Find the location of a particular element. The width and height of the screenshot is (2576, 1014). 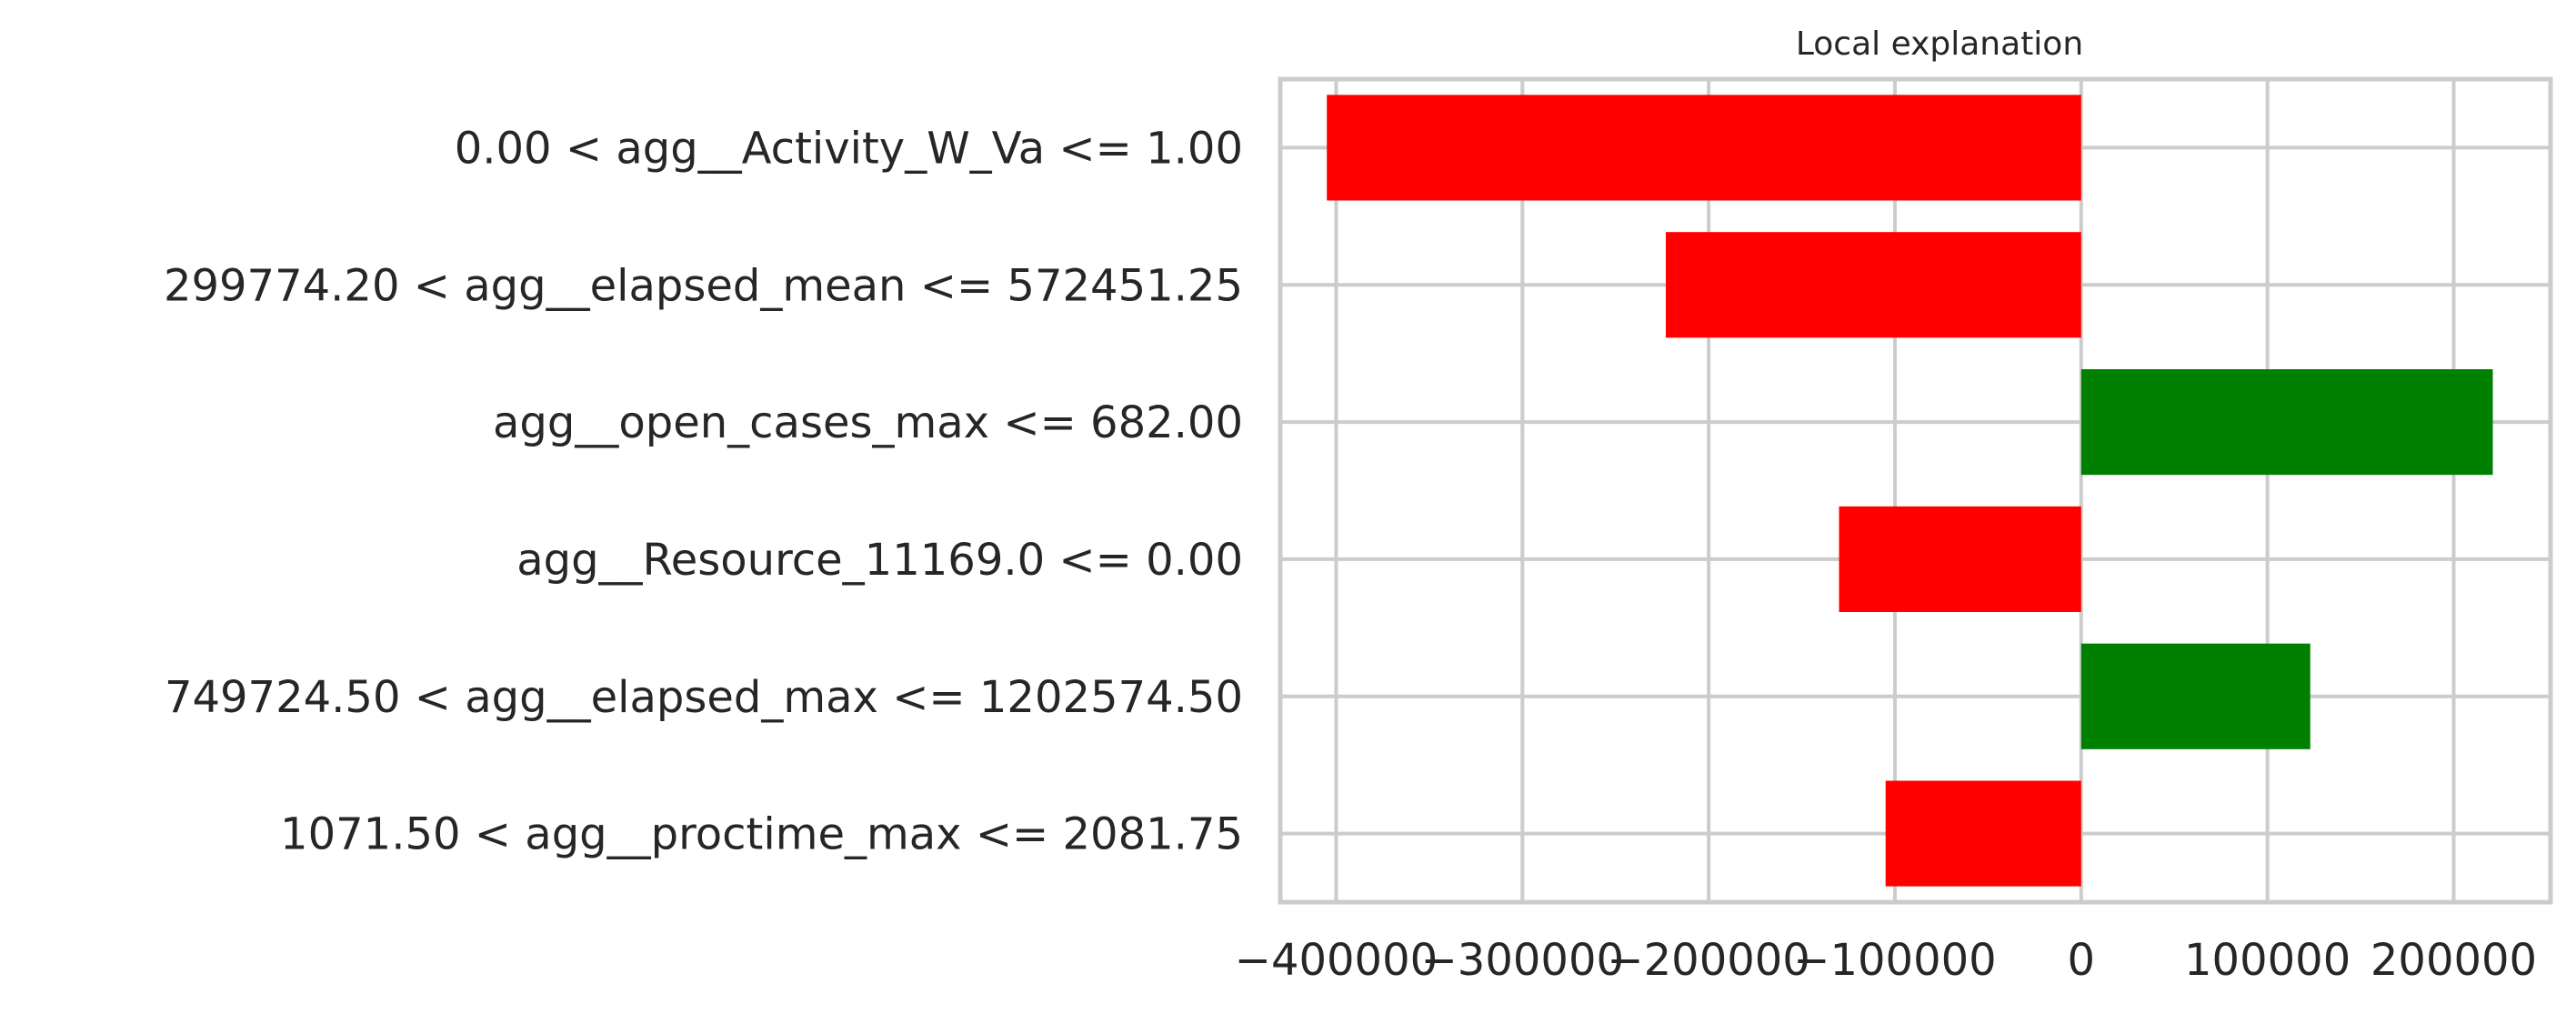

chart-title: Local explanation is located at coordinates (1940, 44).